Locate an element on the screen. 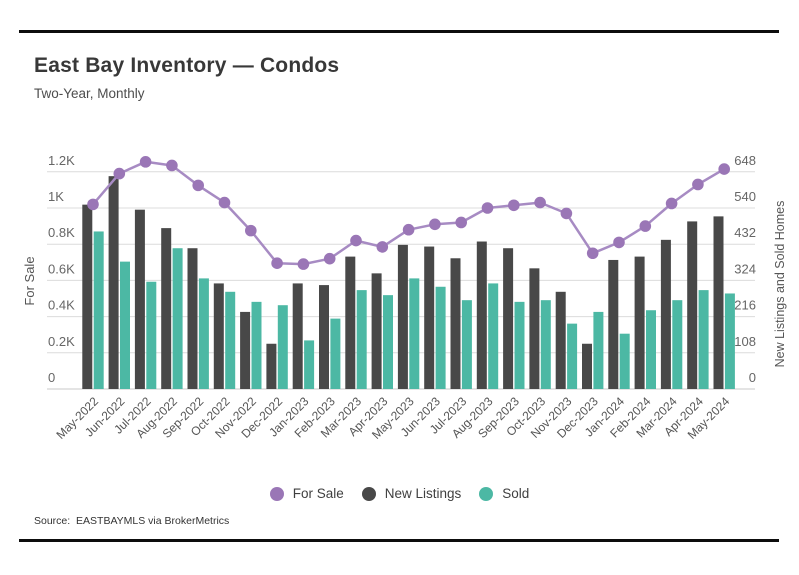 This screenshot has width=799, height=575. y-tick-label-left: 0 is located at coordinates (51, 377).